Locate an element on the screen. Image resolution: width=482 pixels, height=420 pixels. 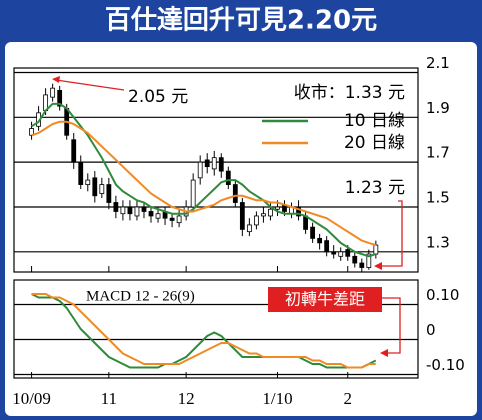
legend-label: 20 日線 is located at coordinates (374, 143).